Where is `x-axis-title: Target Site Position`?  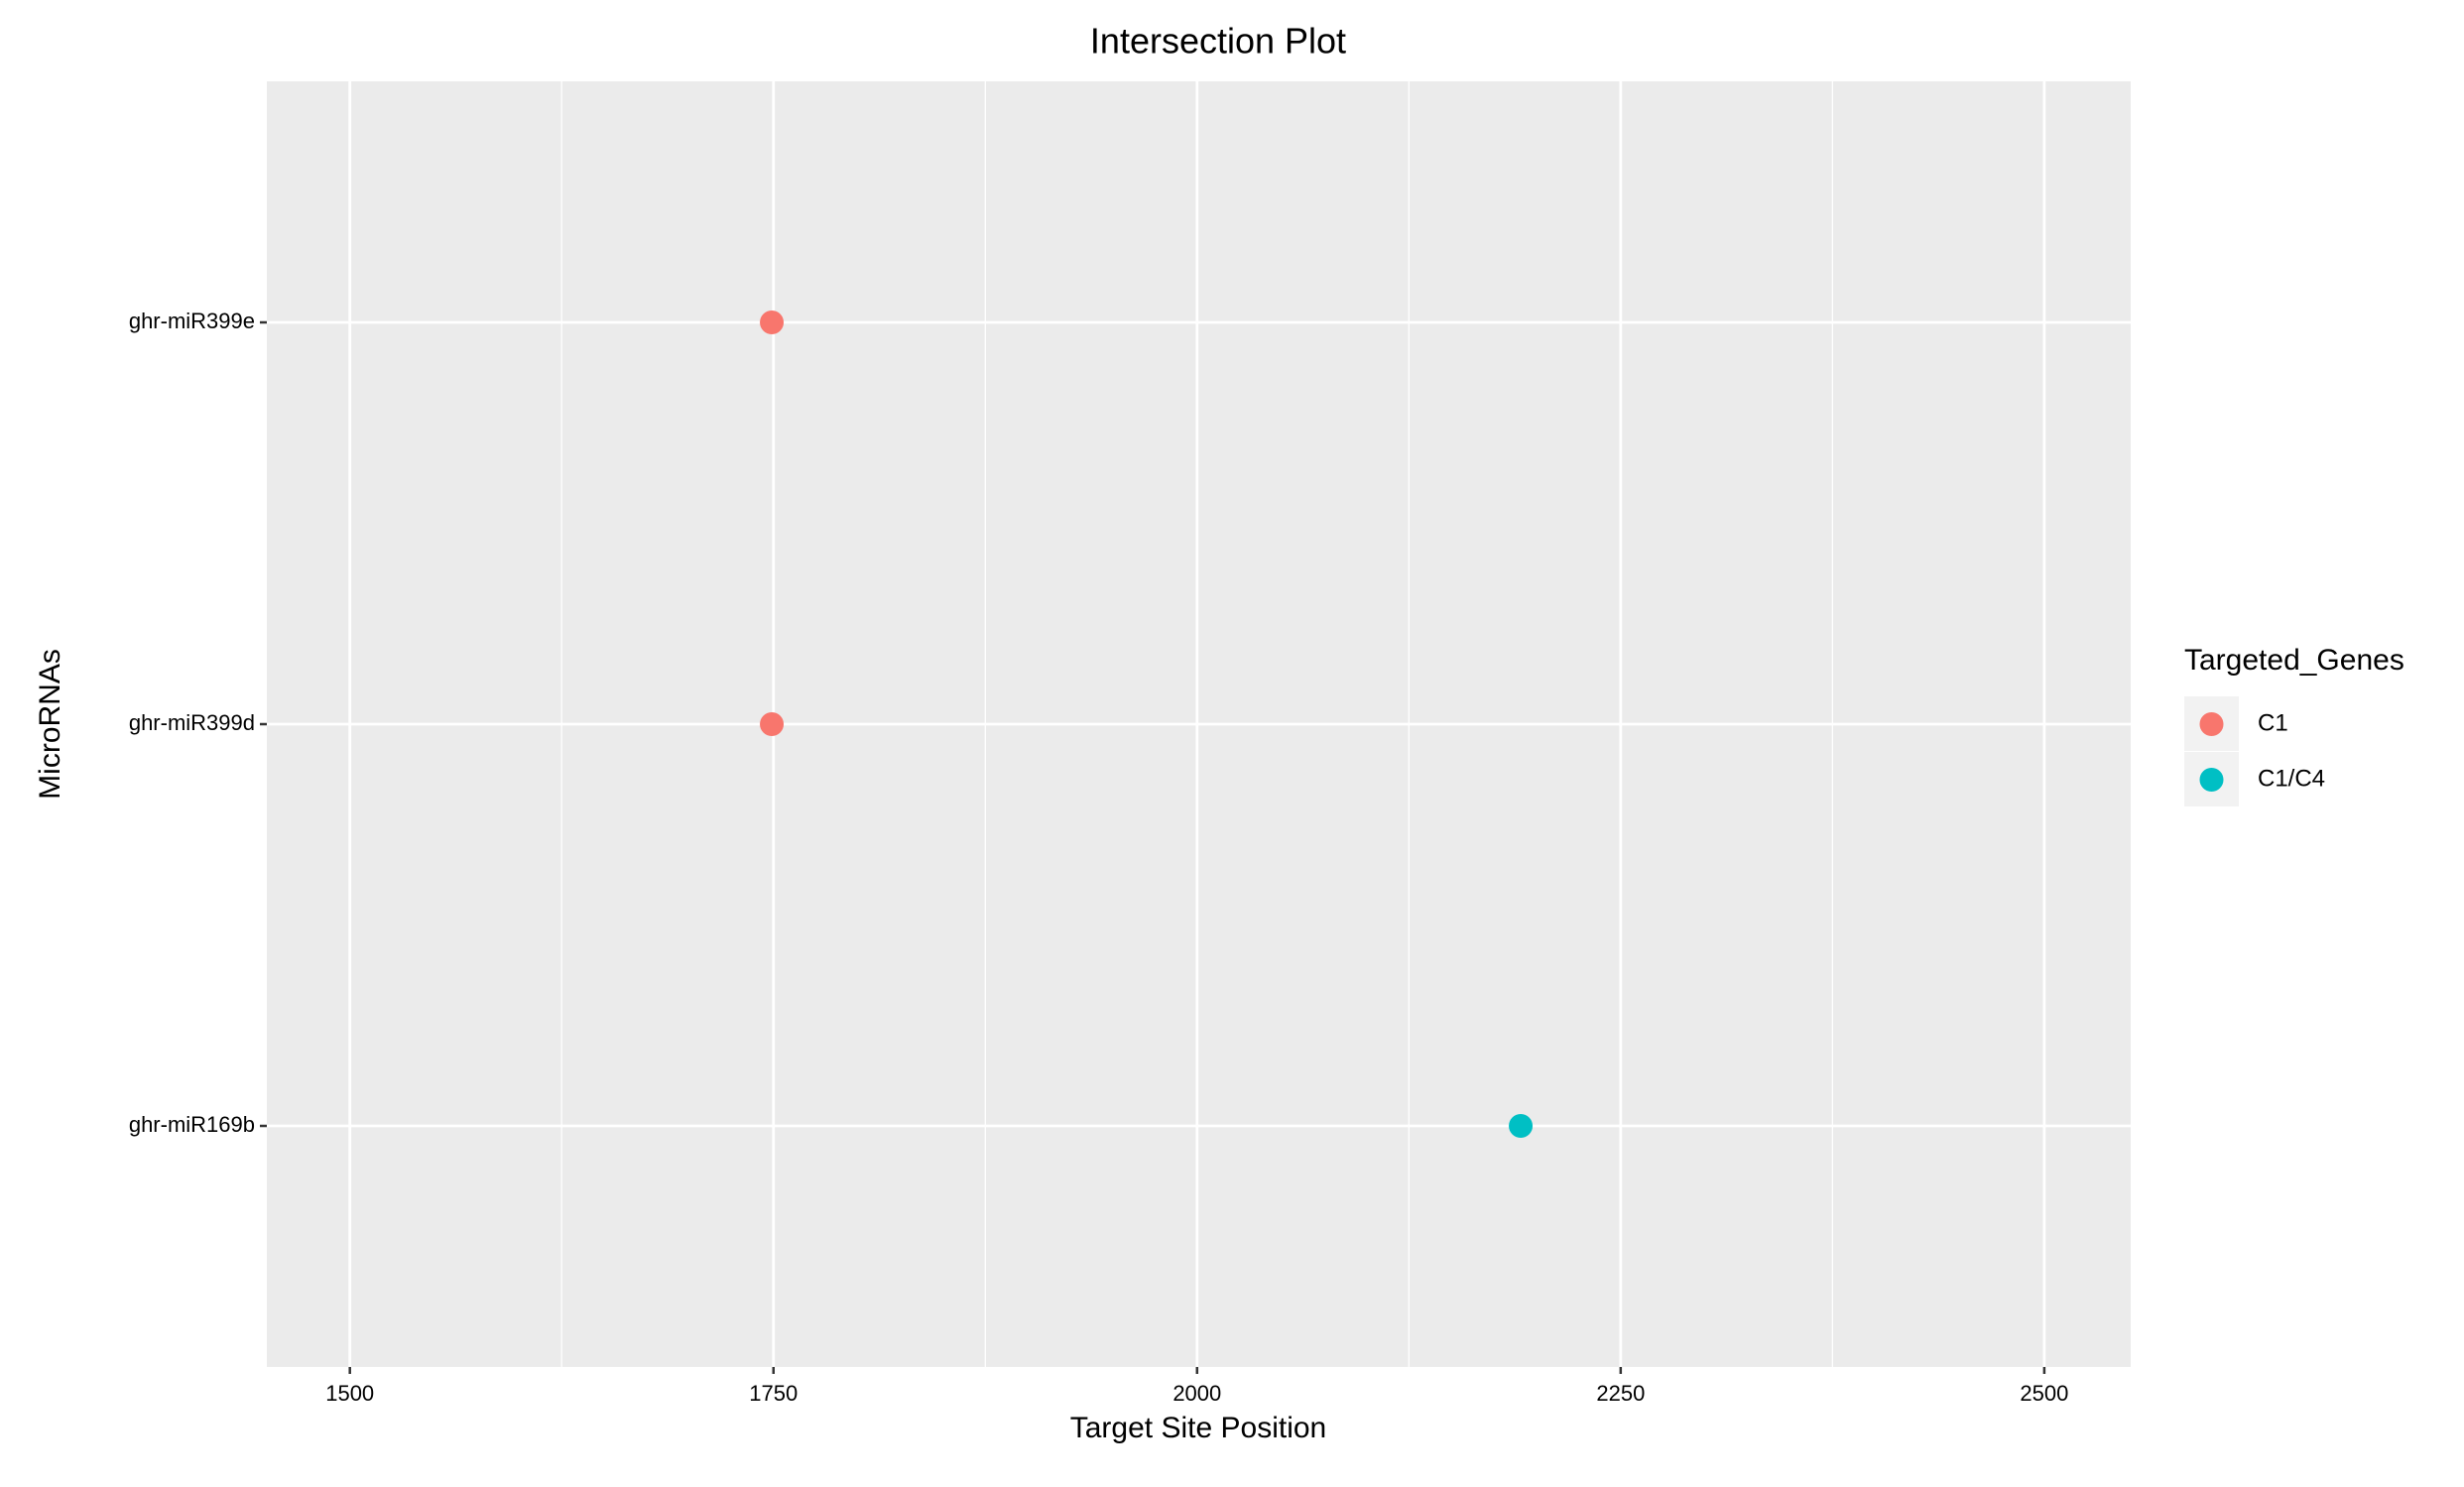
x-axis-title: Target Site Position is located at coordinates (1198, 1428).